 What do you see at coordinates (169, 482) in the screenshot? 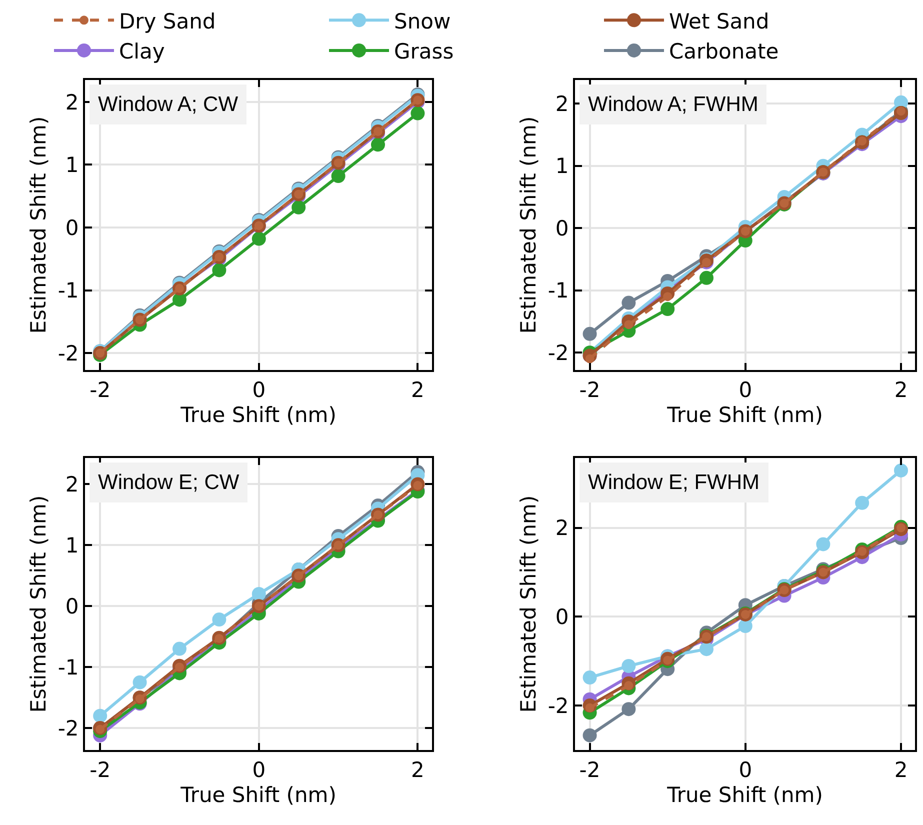
I see `text: Window E; CW` at bounding box center [169, 482].